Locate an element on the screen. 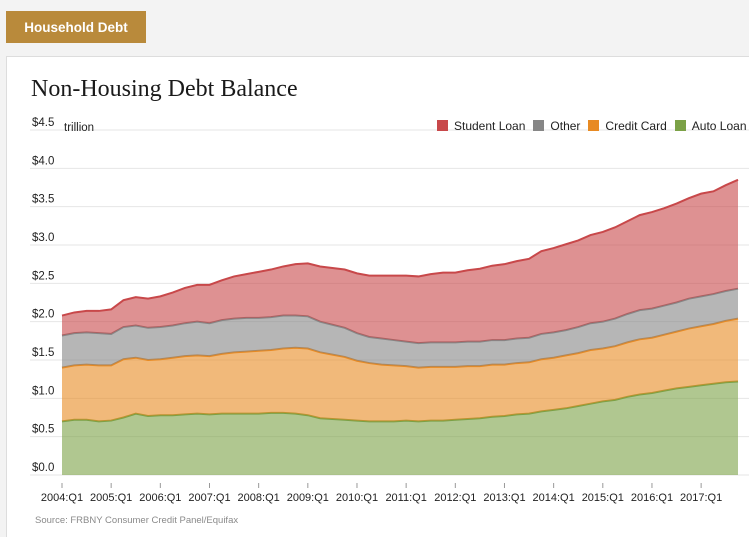  y-tick-label: $2.0 is located at coordinates (43, 315).